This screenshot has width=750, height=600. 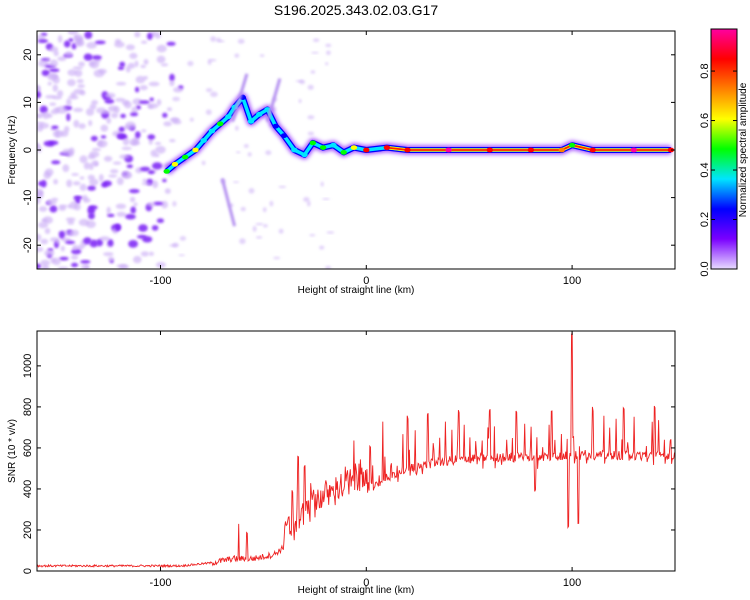 I want to click on snr-ytick-label: 0, so click(x=28, y=571).